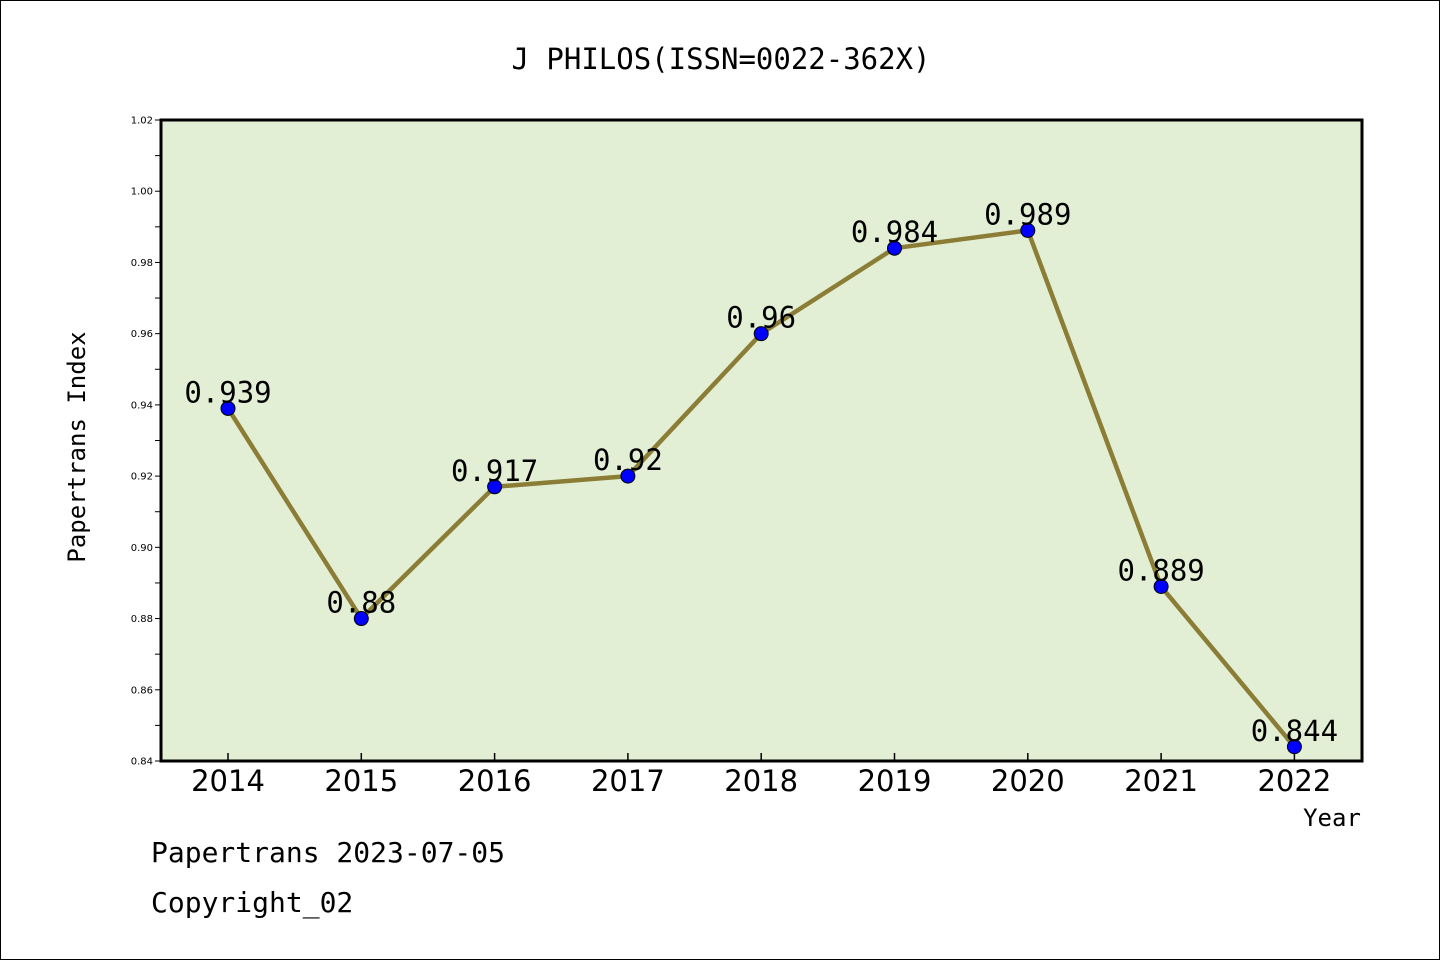 The height and width of the screenshot is (960, 1440). Describe the element at coordinates (142, 762) in the screenshot. I see `y-tick-label: 0.84` at that location.